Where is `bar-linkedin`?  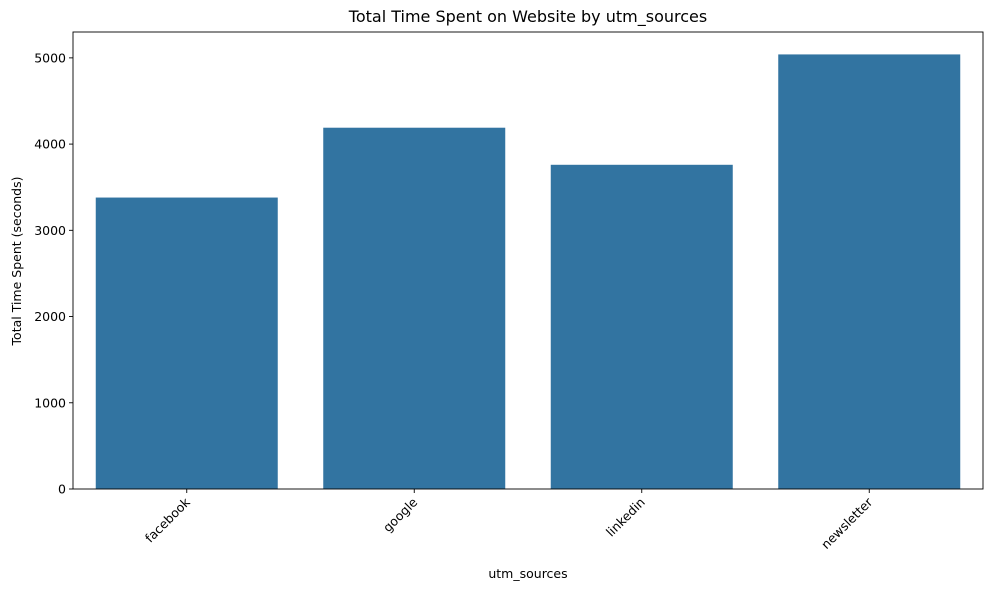
bar-linkedin is located at coordinates (641, 326).